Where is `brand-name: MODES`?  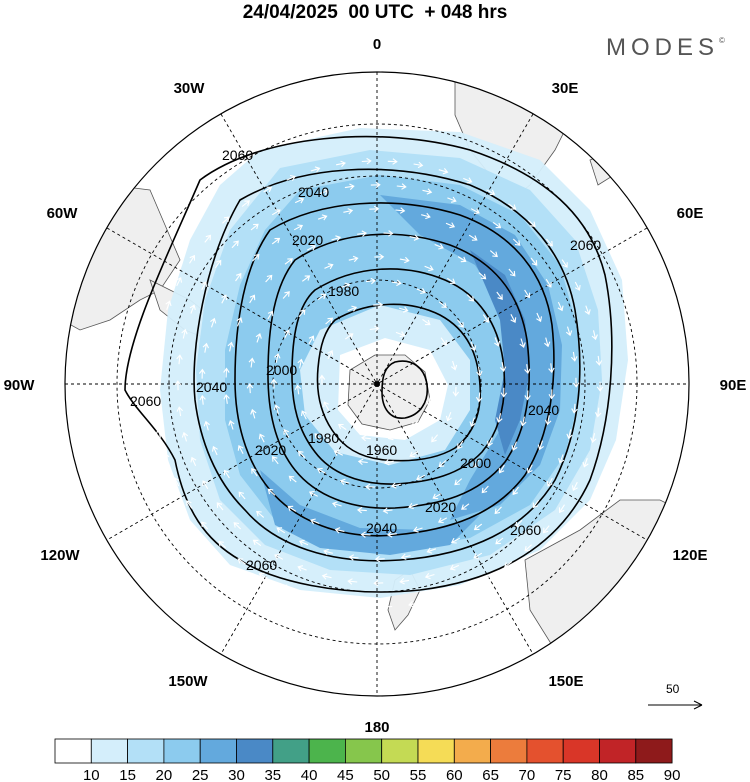
brand-name: MODES is located at coordinates (663, 47).